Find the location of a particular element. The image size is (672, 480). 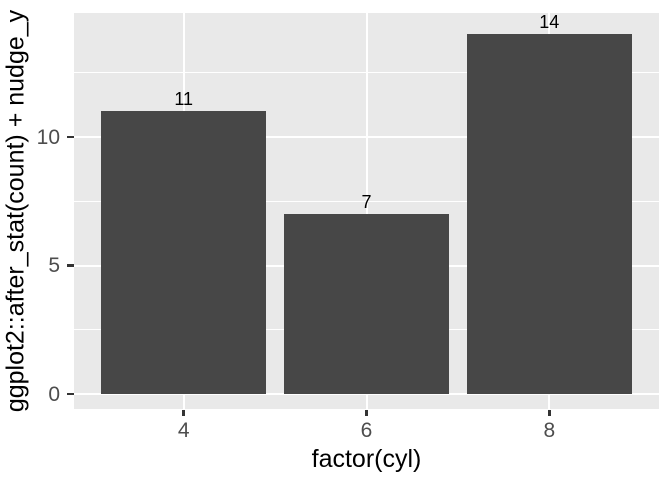

bar-value-label: 11 is located at coordinates (184, 99).